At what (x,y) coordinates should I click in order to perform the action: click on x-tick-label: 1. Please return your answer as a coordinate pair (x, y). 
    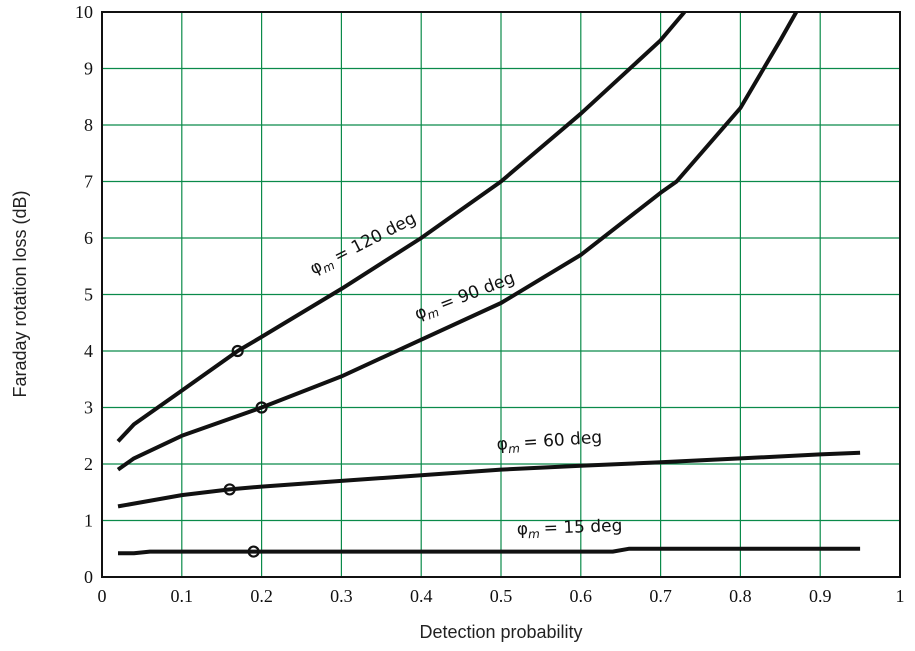
    Looking at the image, I should click on (900, 596).